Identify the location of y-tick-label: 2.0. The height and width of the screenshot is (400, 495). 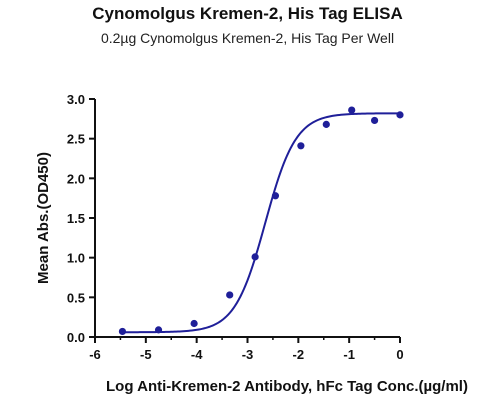
(76, 178).